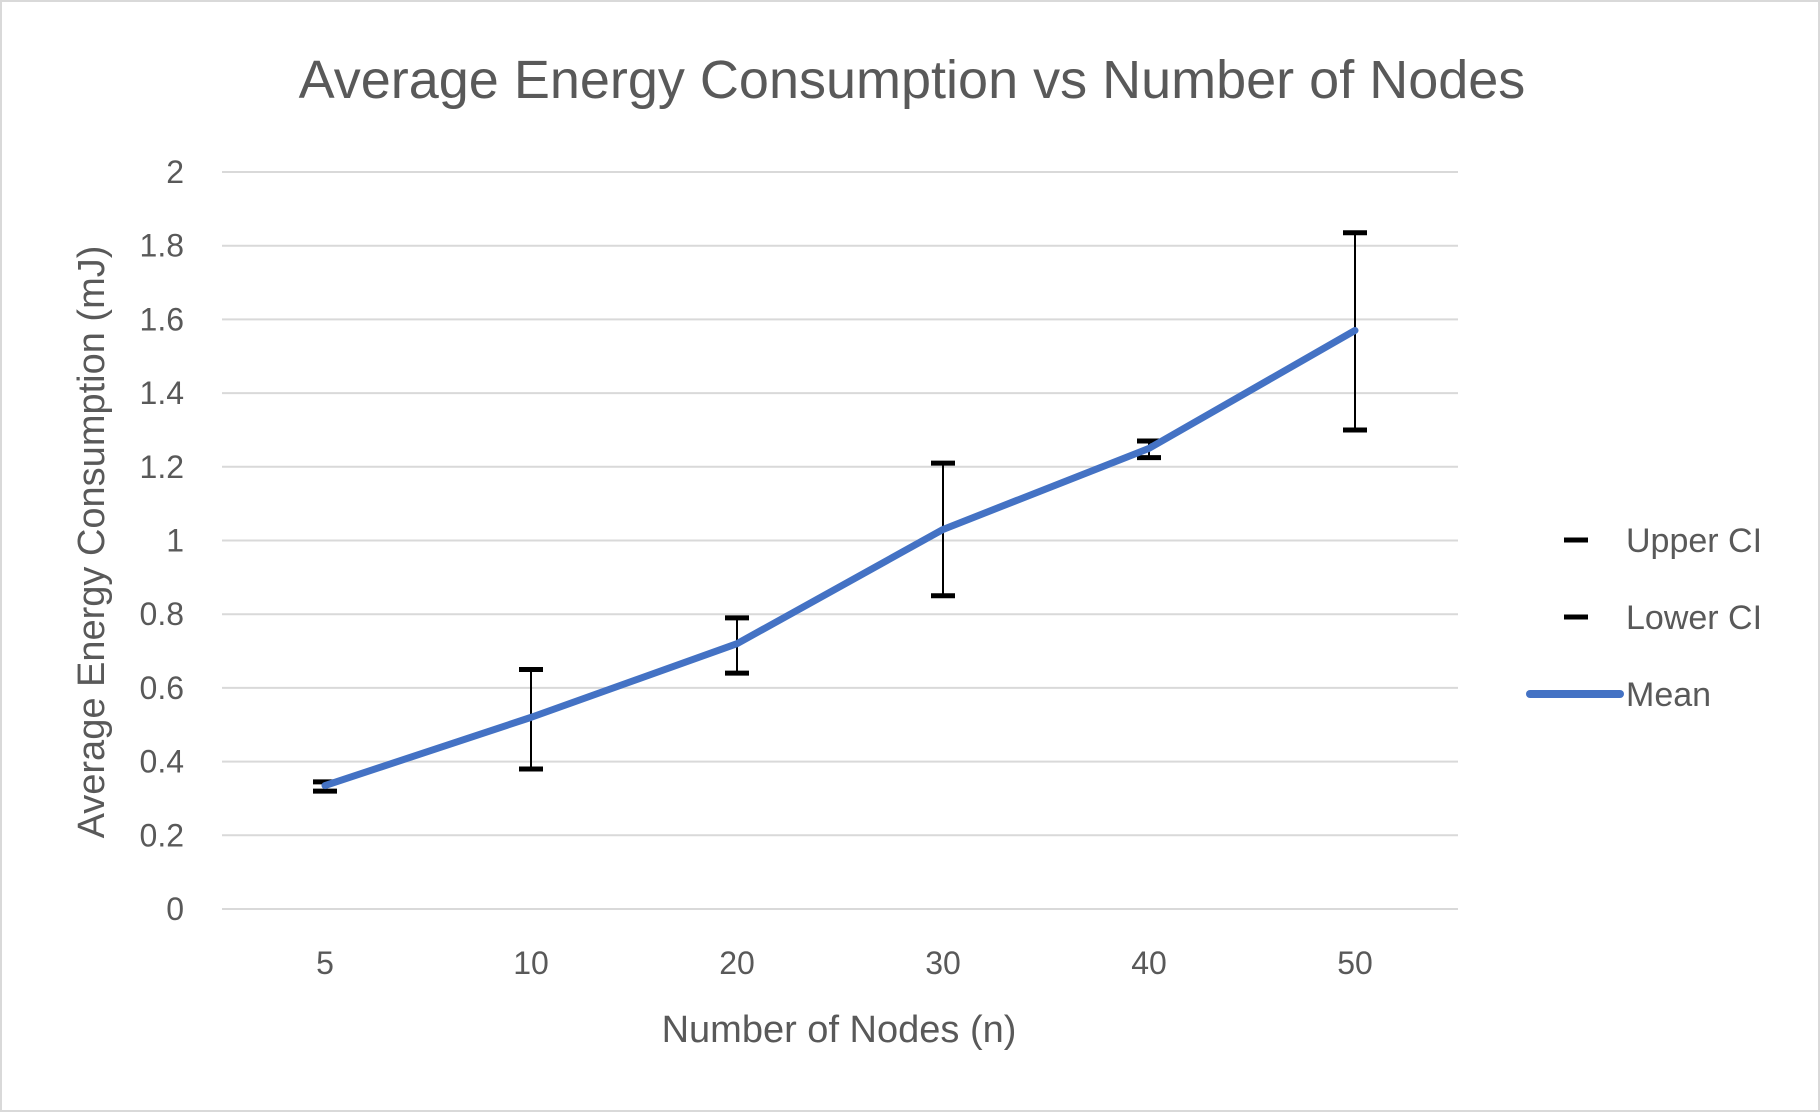 Image resolution: width=1820 pixels, height=1114 pixels. Describe the element at coordinates (162, 762) in the screenshot. I see `y-tick-label: 0.4` at that location.